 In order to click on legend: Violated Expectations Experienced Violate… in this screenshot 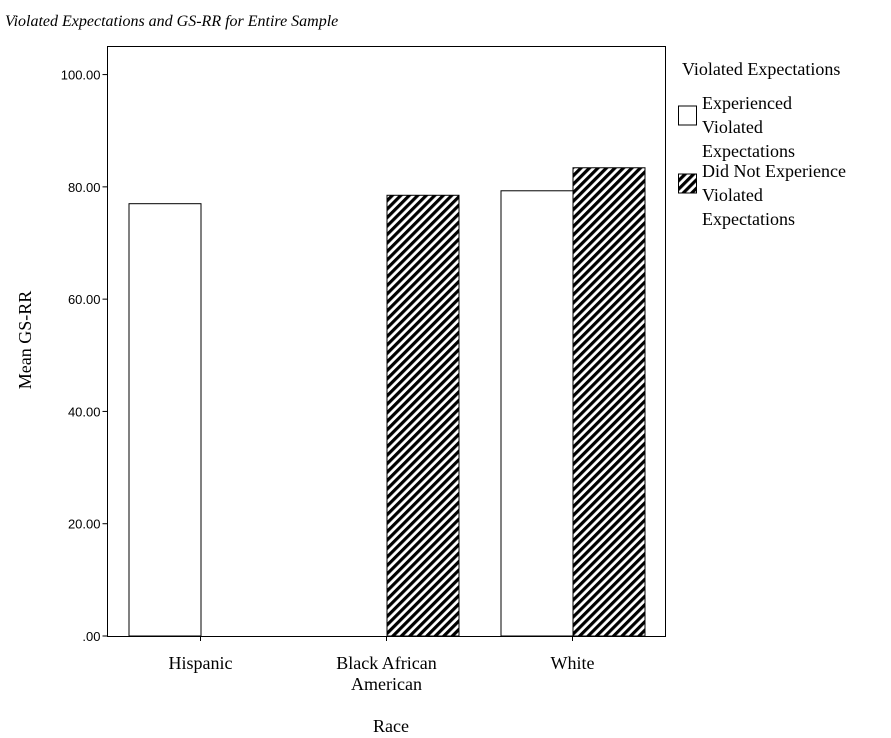, I will do `click(762, 144)`.